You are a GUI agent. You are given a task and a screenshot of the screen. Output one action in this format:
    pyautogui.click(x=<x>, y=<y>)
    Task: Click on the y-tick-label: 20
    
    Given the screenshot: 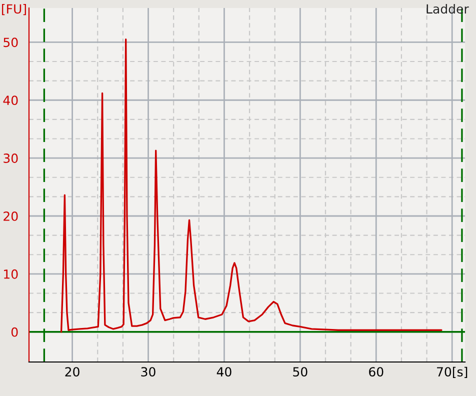 What is the action you would take?
    pyautogui.click(x=11, y=216)
    